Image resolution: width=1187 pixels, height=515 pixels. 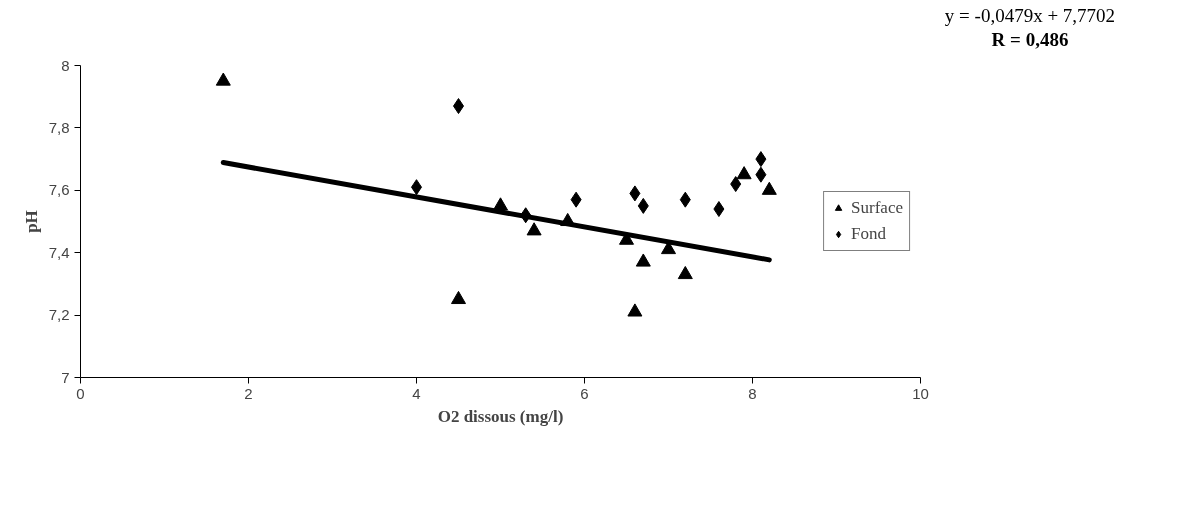 What do you see at coordinates (1030, 40) in the screenshot?
I see `text: R = 0,486` at bounding box center [1030, 40].